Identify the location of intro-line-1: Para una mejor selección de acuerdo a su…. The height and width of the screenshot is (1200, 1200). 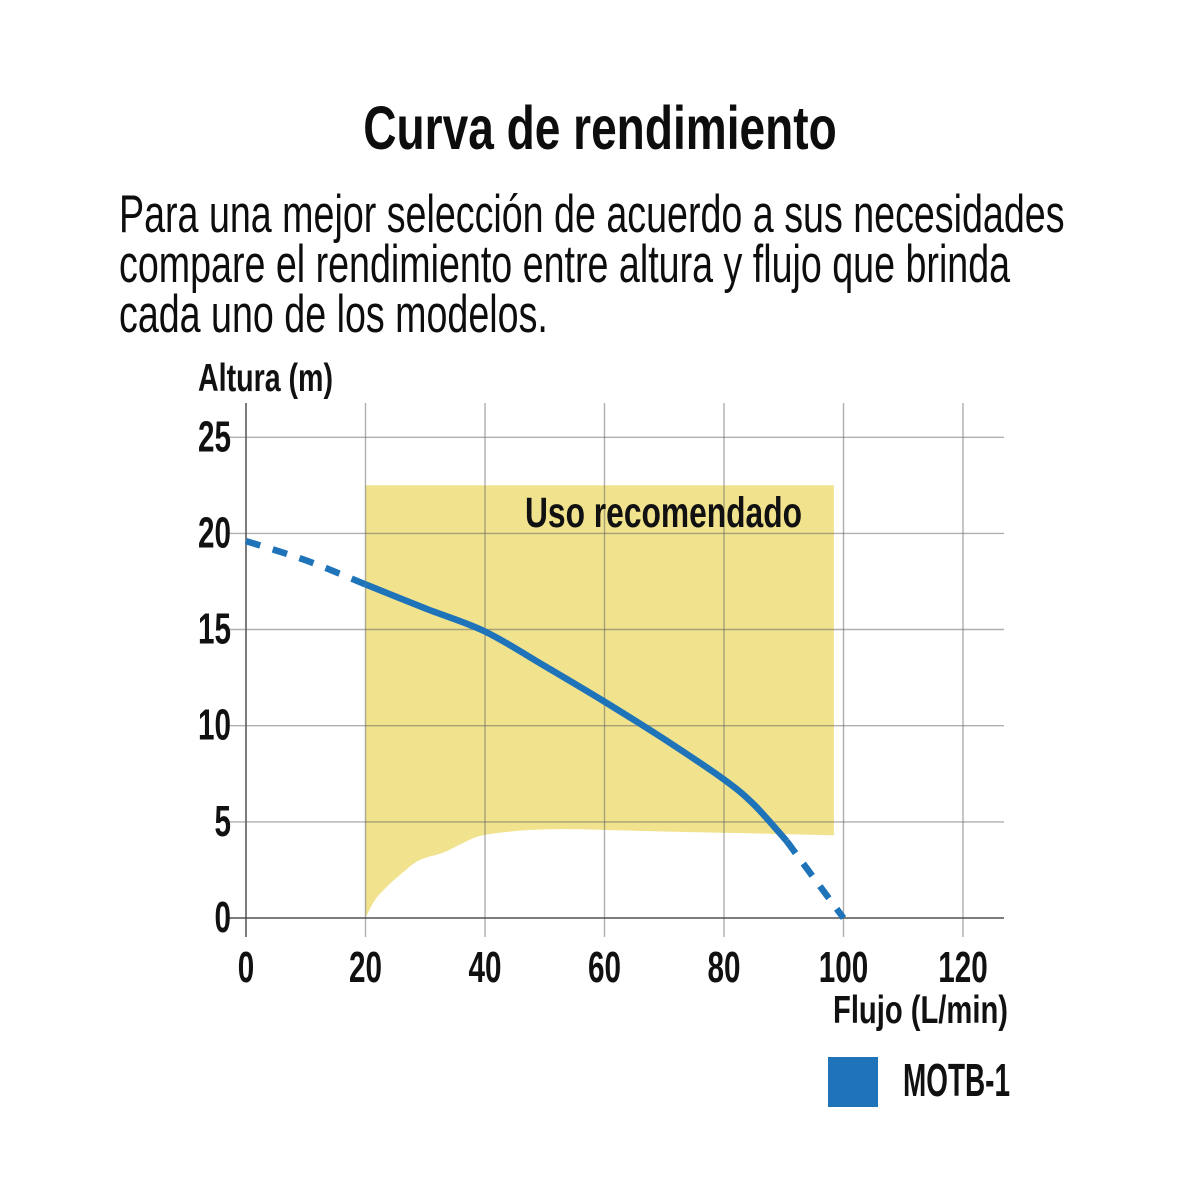
(592, 214).